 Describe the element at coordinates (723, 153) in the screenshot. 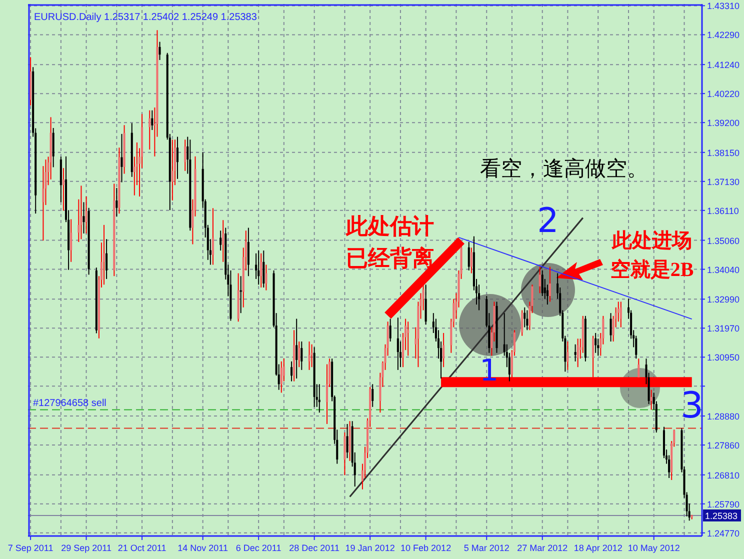

I see `y-tick-label: 1.38150` at that location.